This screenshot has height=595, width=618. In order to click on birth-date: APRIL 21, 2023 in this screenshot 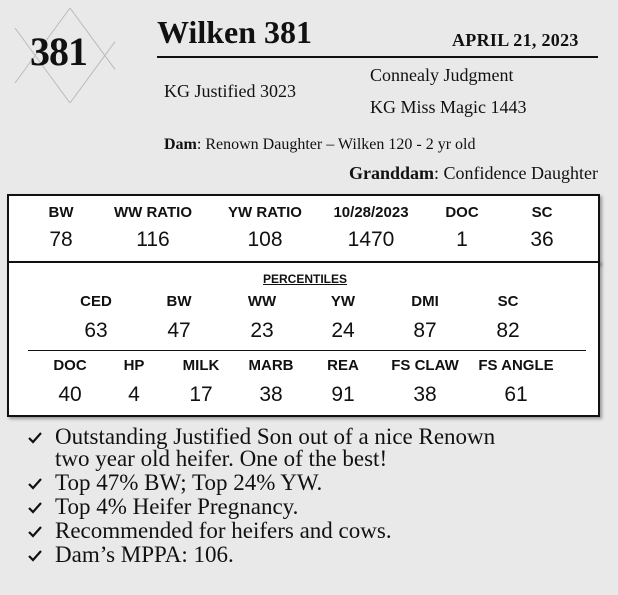, I will do `click(515, 40)`.